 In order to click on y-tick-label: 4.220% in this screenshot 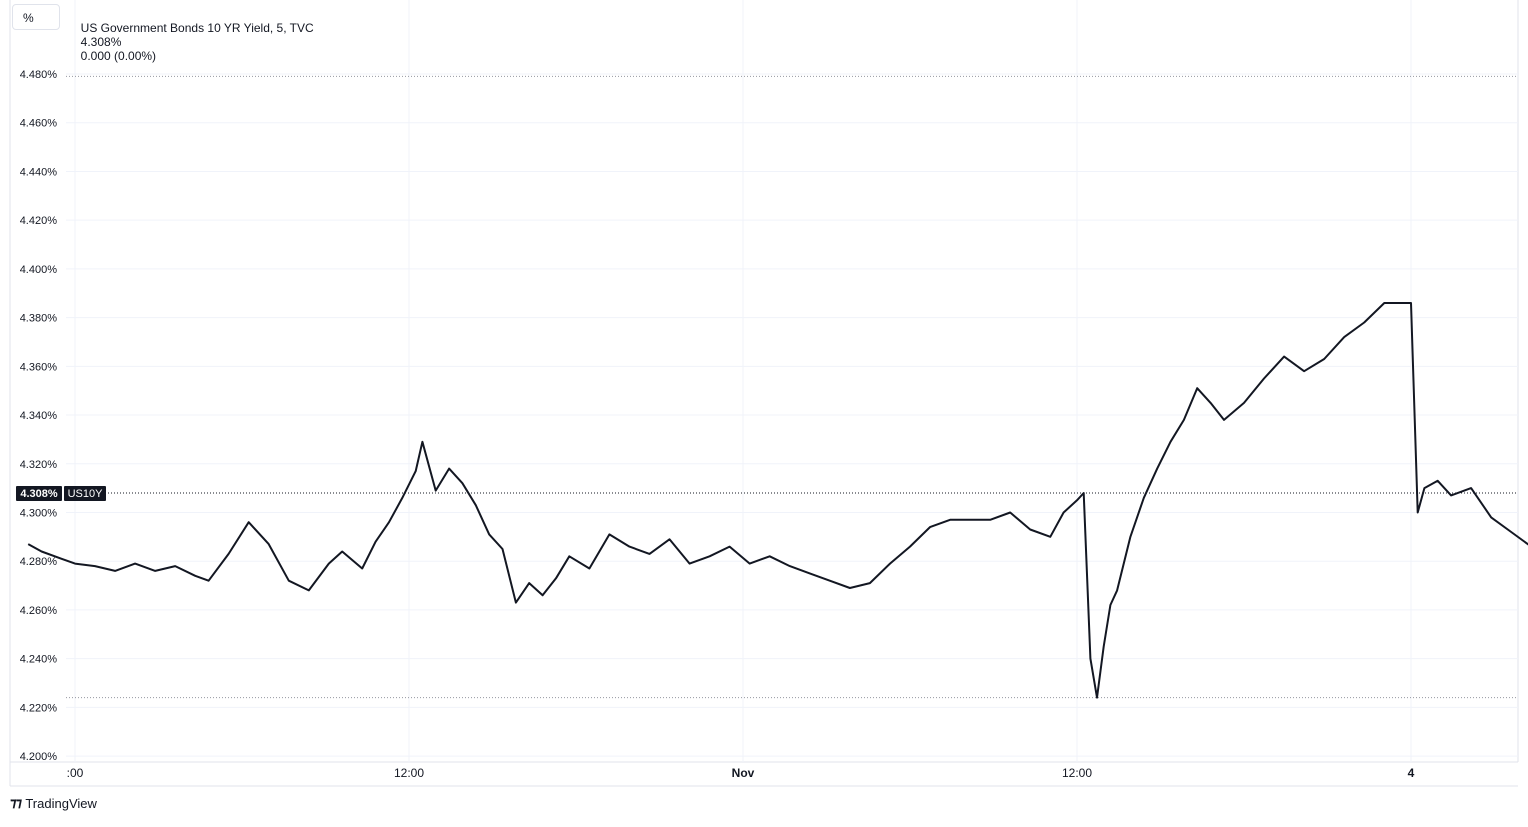, I will do `click(39, 708)`.